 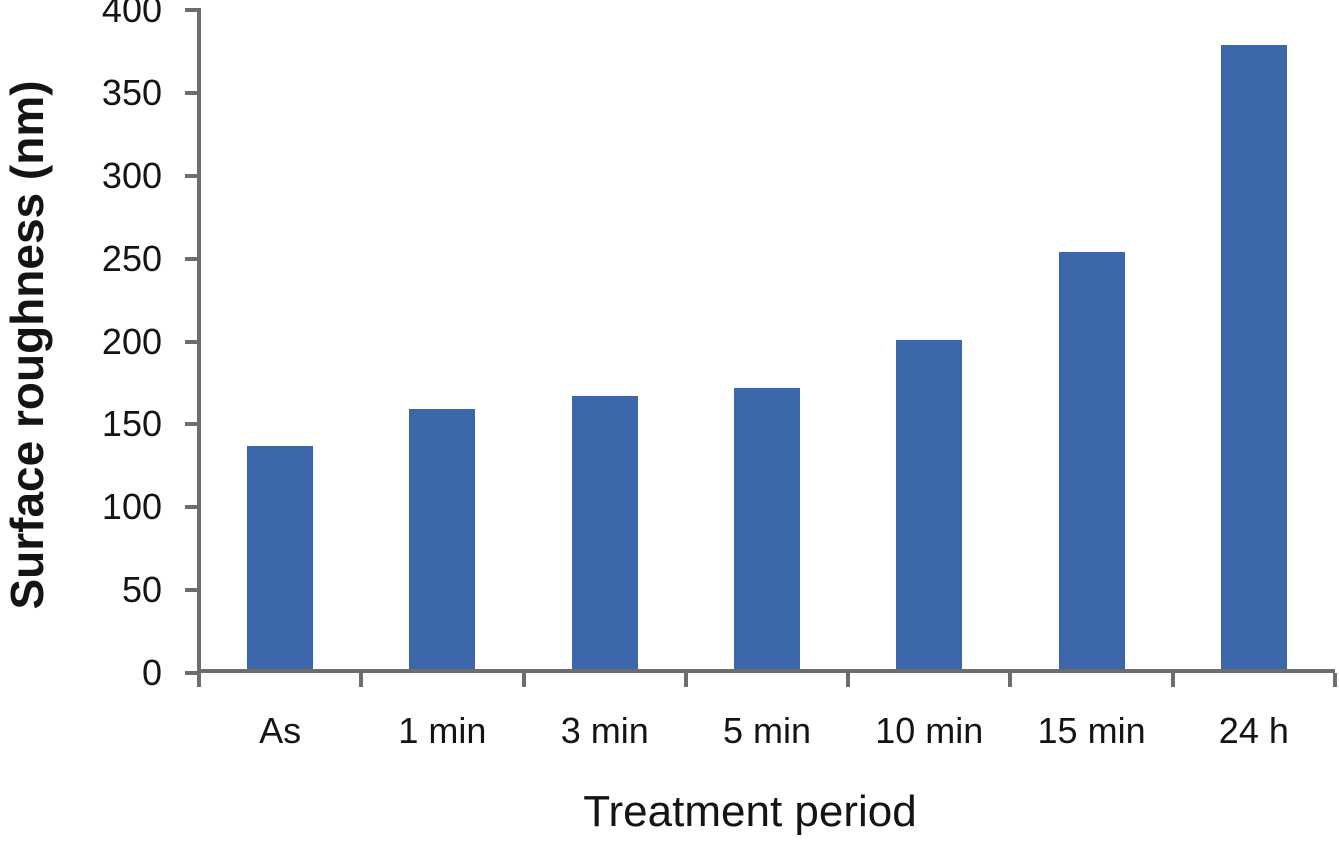 What do you see at coordinates (1253, 730) in the screenshot?
I see `x-axis-tick-label: 24 h` at bounding box center [1253, 730].